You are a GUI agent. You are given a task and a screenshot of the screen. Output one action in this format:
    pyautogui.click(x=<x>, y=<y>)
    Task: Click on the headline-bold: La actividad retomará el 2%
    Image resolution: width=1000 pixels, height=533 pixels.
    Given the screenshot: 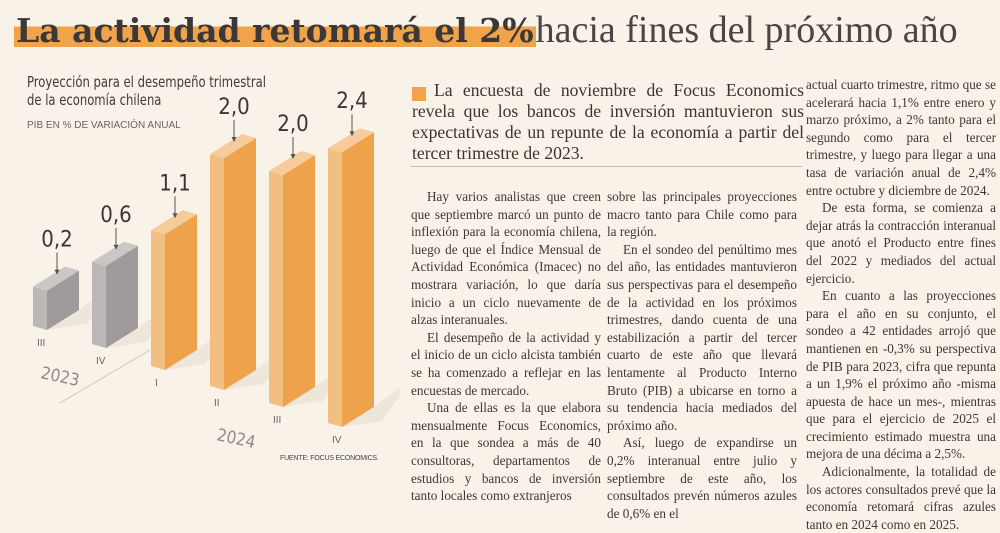 What is the action you would take?
    pyautogui.click(x=275, y=30)
    